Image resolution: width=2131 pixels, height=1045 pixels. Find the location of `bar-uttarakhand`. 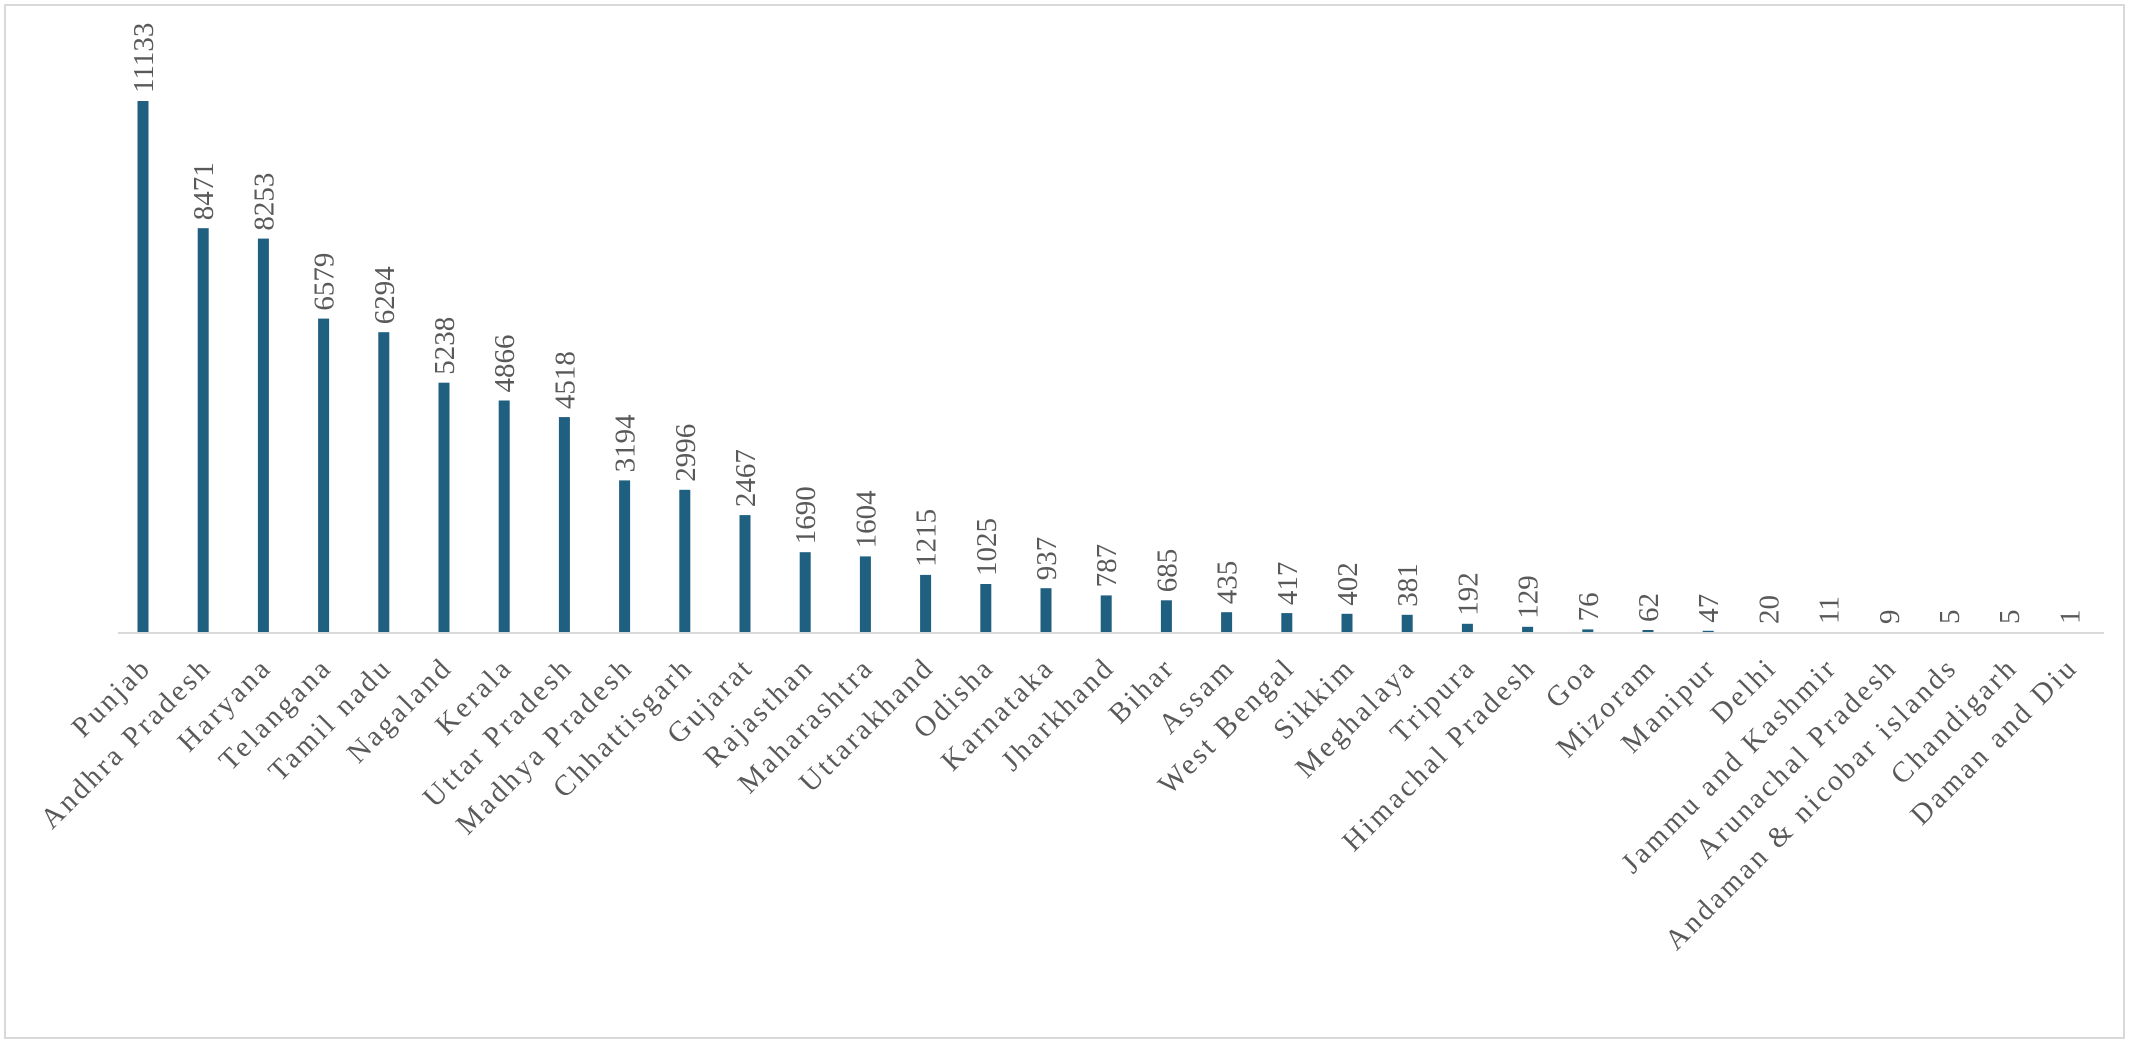

bar-uttarakhand is located at coordinates (926, 603).